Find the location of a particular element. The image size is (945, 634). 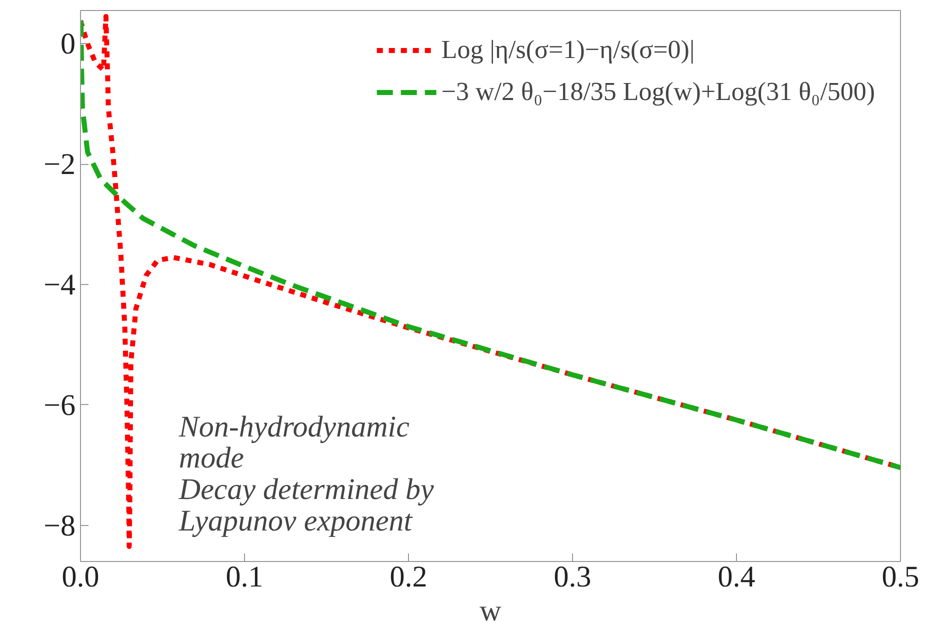

x-tick-label: 0.5 is located at coordinates (901, 577).